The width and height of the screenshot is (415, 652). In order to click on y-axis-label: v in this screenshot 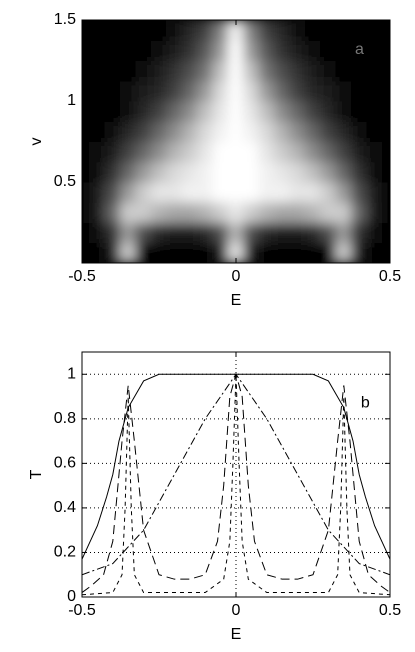, I will do `click(36, 142)`.